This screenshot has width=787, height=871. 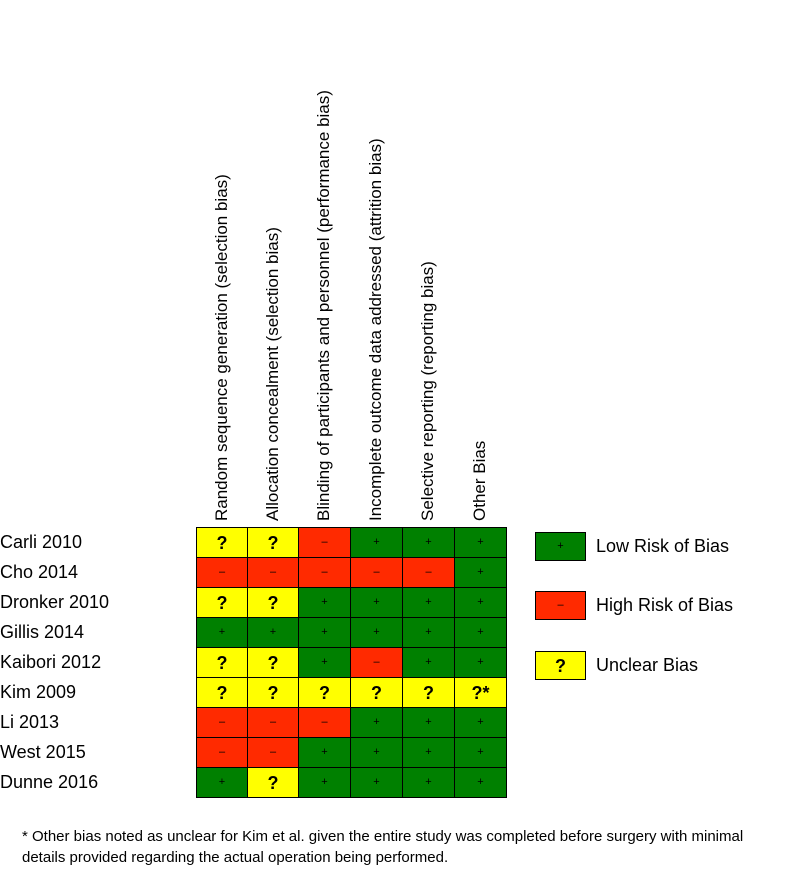 What do you see at coordinates (272, 374) in the screenshot?
I see `domain-header-2: Allocation concealment (selection bias)` at bounding box center [272, 374].